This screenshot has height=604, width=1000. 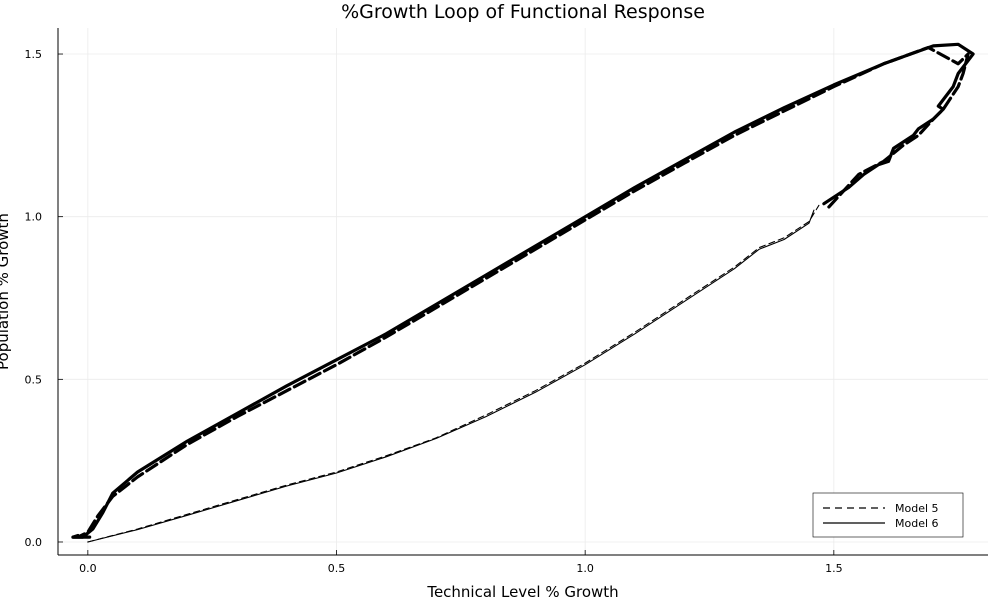 What do you see at coordinates (917, 523) in the screenshot?
I see `legend-label-model-6: Model 6` at bounding box center [917, 523].